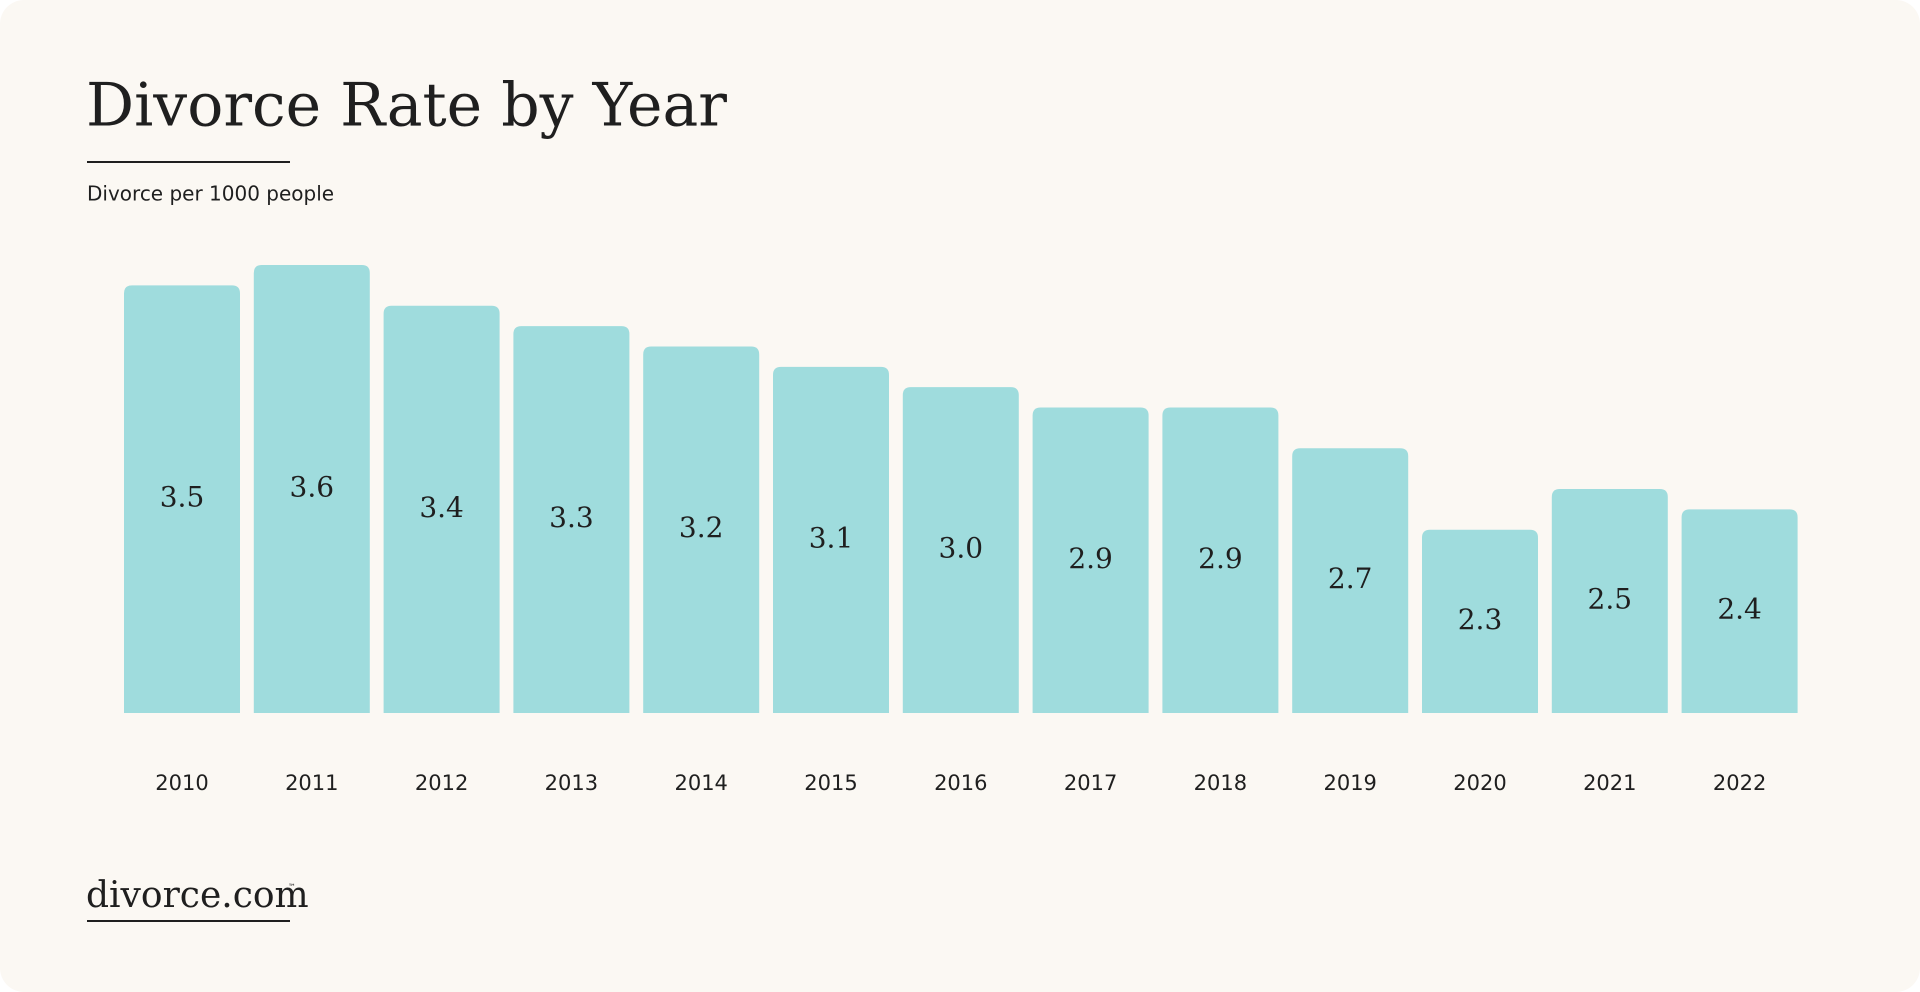 Image resolution: width=1920 pixels, height=992 pixels. I want to click on x-tick-label: 2019, so click(1349, 783).